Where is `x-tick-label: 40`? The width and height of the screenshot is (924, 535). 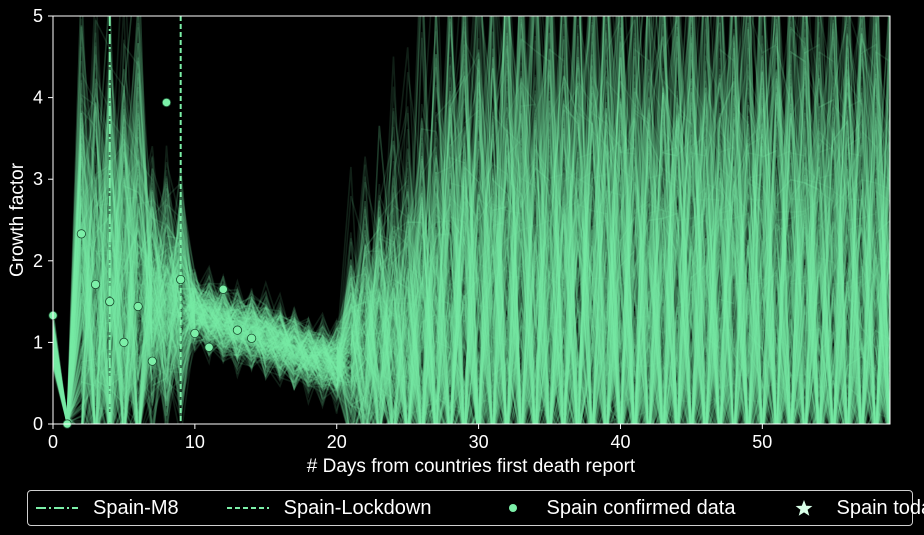
x-tick-label: 40 is located at coordinates (620, 442).